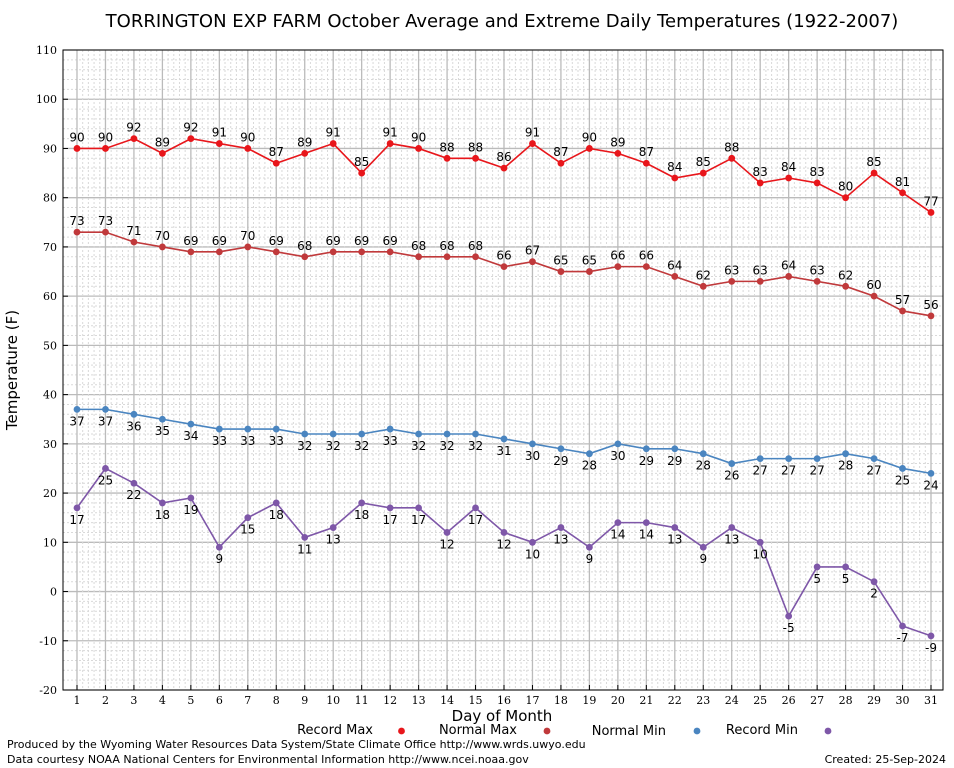  I want to click on x-tick-label: 16, so click(504, 700).